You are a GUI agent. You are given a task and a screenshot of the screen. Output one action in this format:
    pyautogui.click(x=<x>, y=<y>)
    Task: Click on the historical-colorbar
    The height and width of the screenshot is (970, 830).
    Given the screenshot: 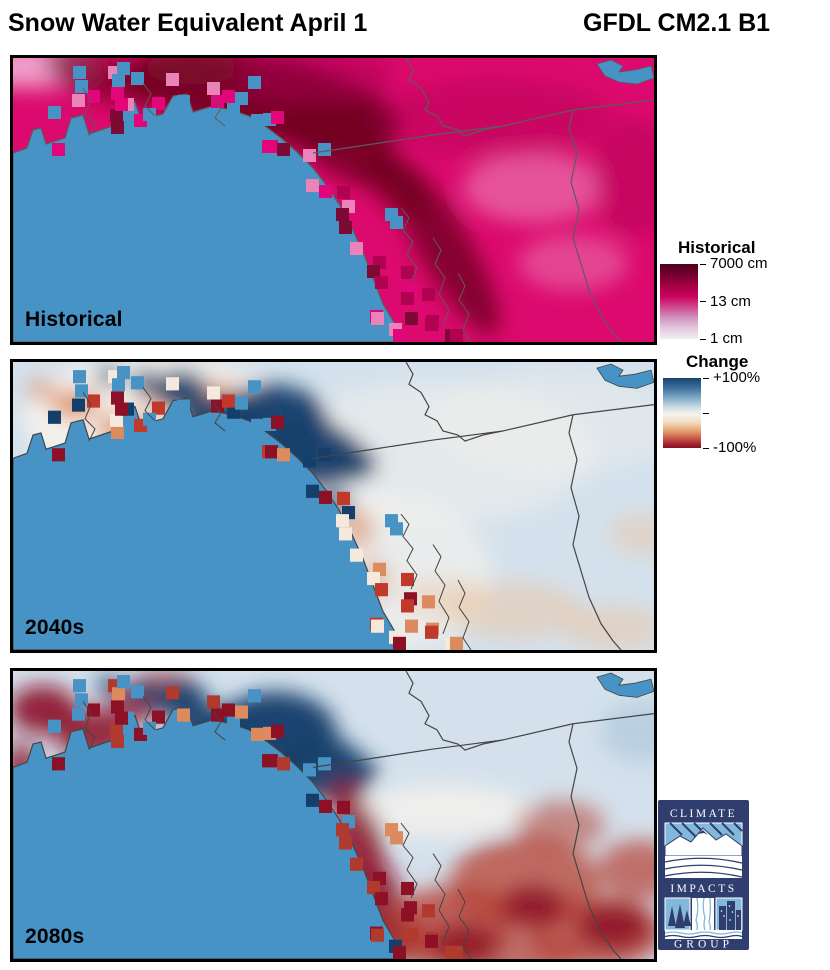 What is the action you would take?
    pyautogui.click(x=679, y=301)
    